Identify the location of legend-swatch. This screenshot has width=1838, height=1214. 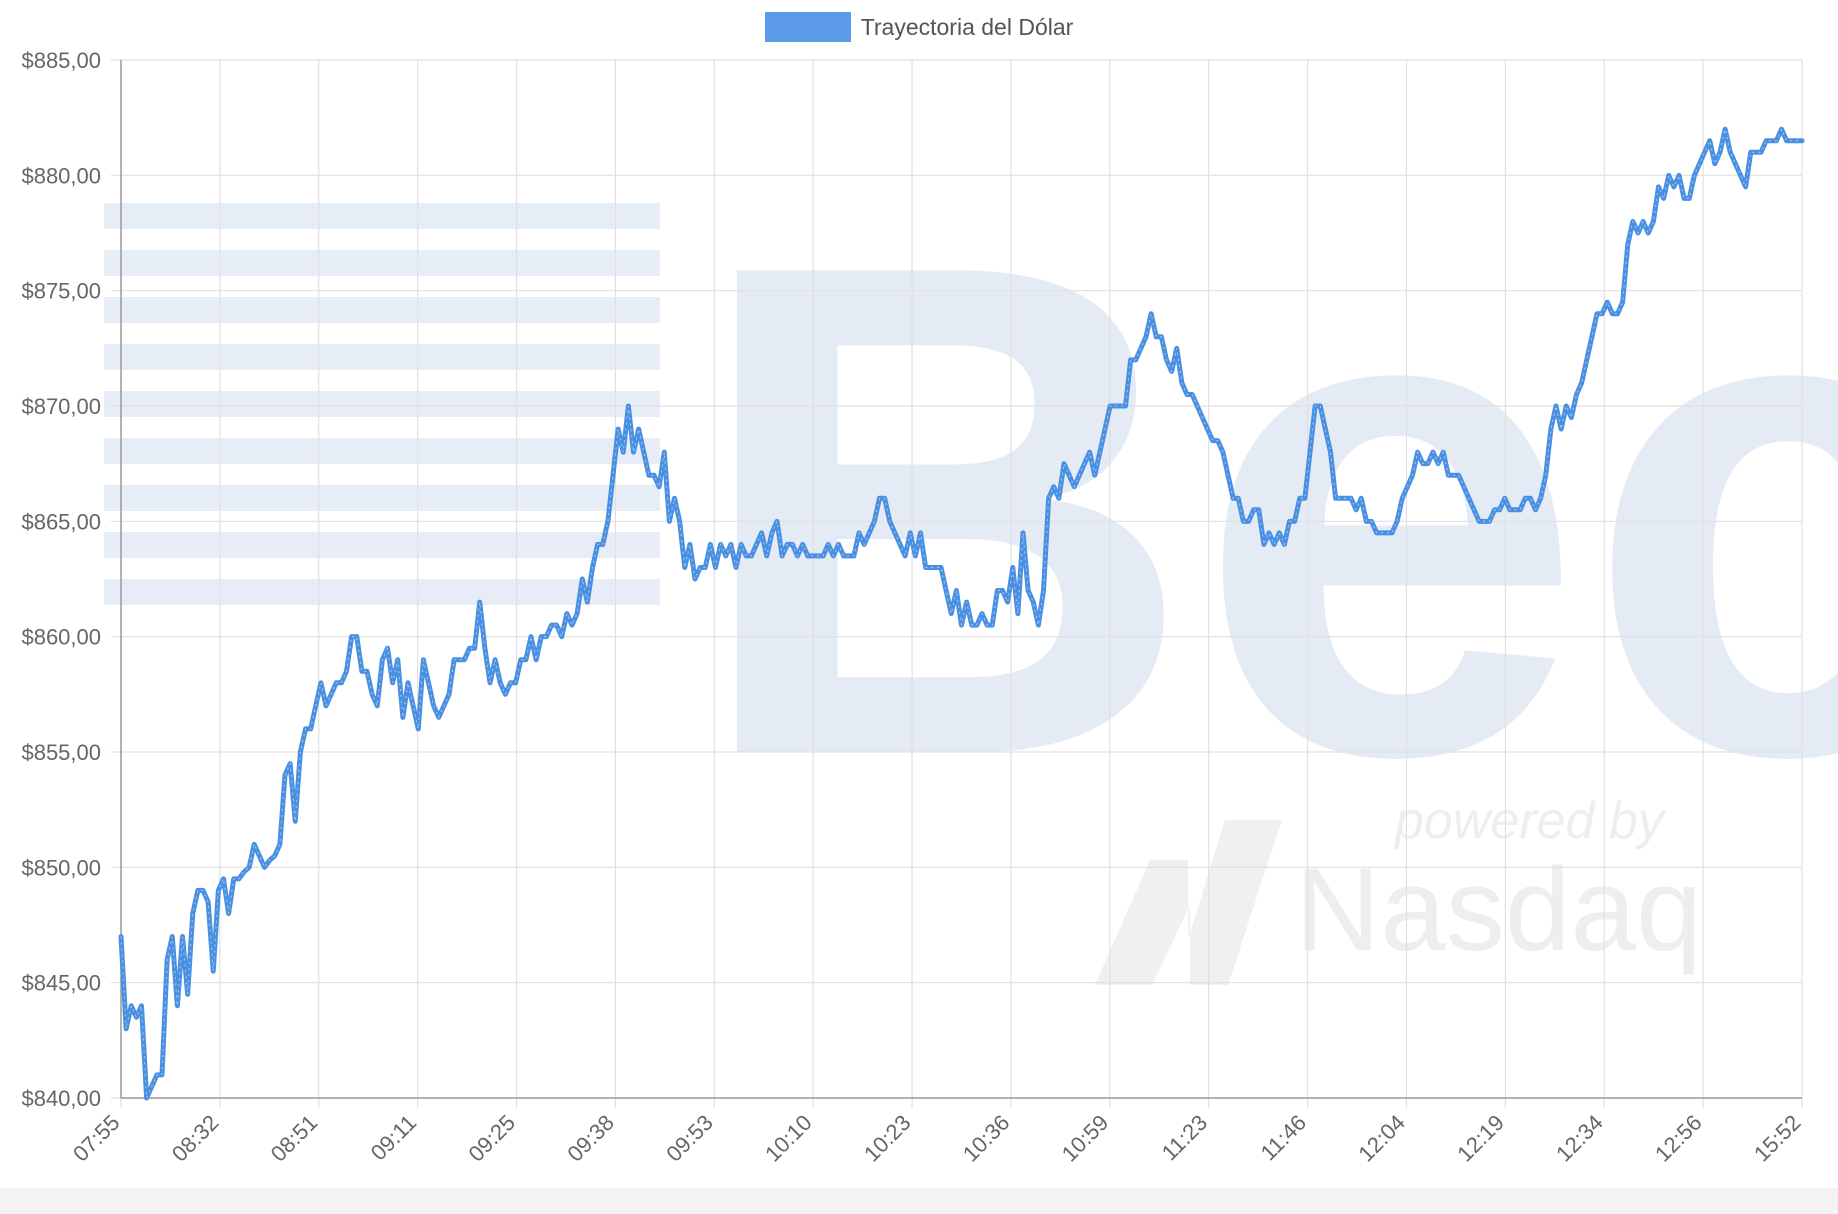
(807, 27).